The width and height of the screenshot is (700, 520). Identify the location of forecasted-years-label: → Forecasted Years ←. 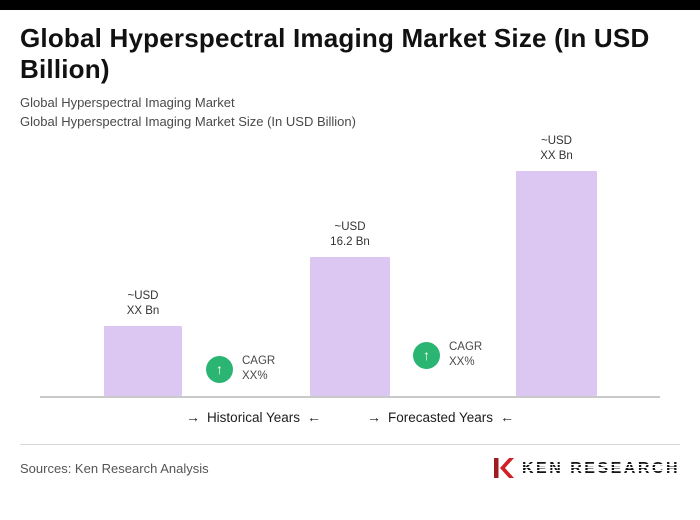
(440, 417).